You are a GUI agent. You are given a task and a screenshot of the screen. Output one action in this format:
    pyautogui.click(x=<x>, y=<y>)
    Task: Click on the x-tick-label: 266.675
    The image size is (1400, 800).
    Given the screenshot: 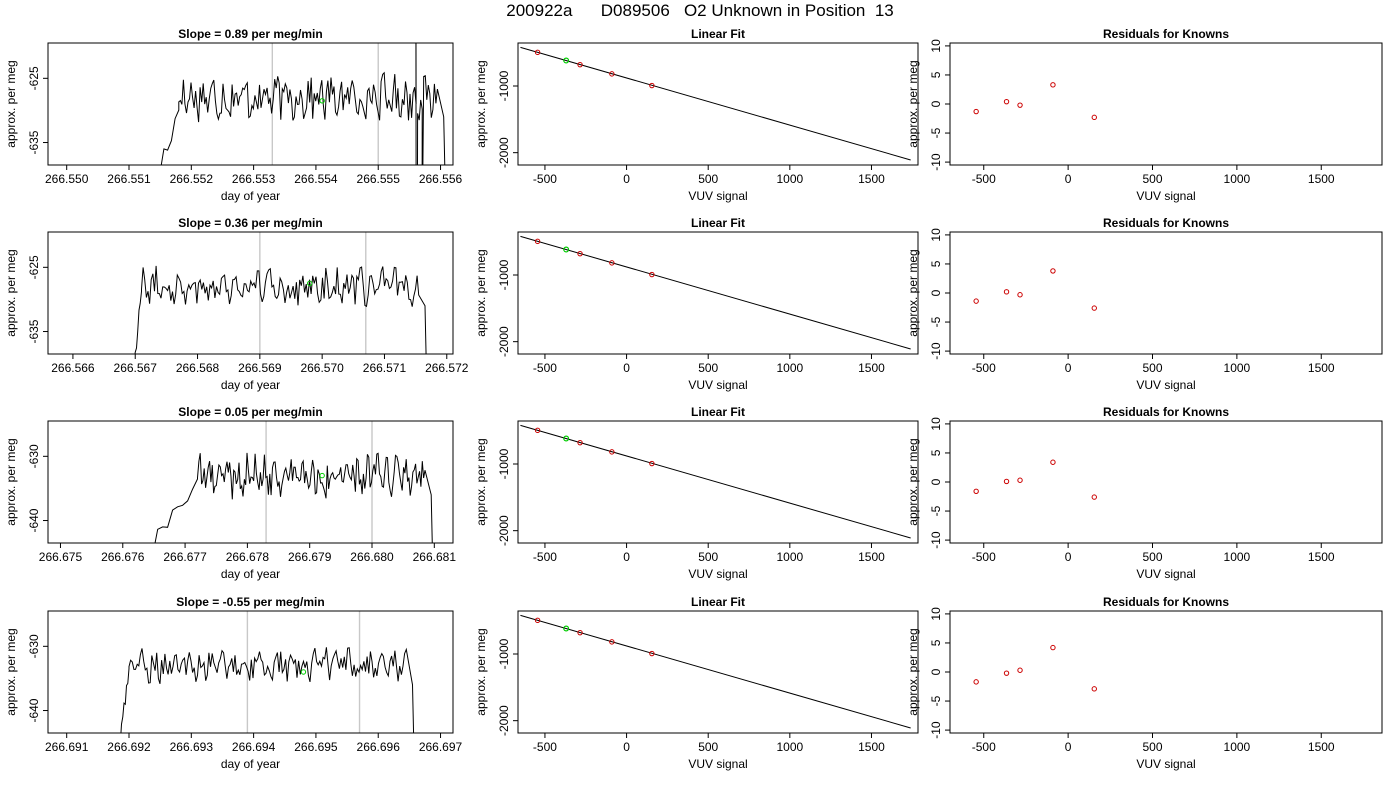 What is the action you would take?
    pyautogui.click(x=61, y=557)
    